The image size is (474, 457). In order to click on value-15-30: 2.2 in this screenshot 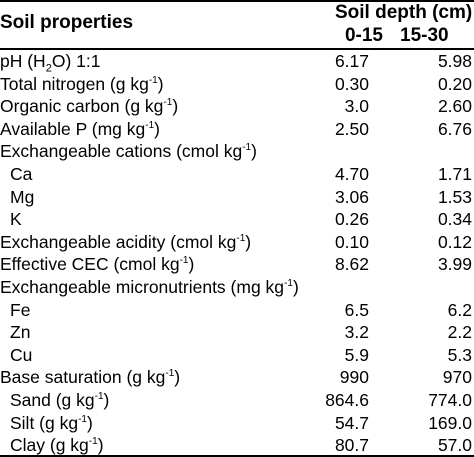, I will do `click(459, 332)`.